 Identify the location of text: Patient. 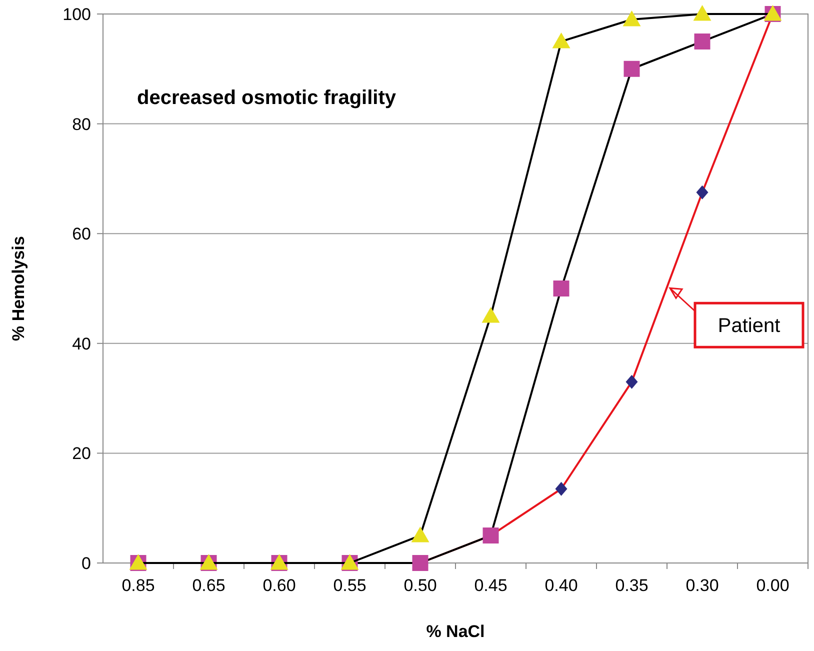
(749, 326).